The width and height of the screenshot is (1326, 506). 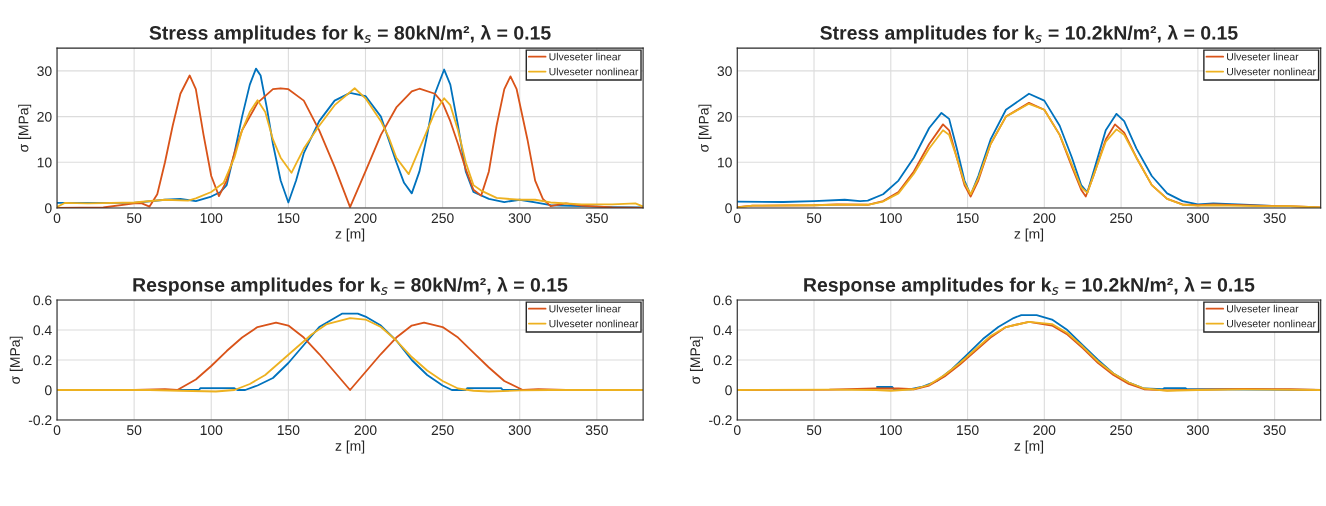 What do you see at coordinates (1029, 356) in the screenshot?
I see `line-series` at bounding box center [1029, 356].